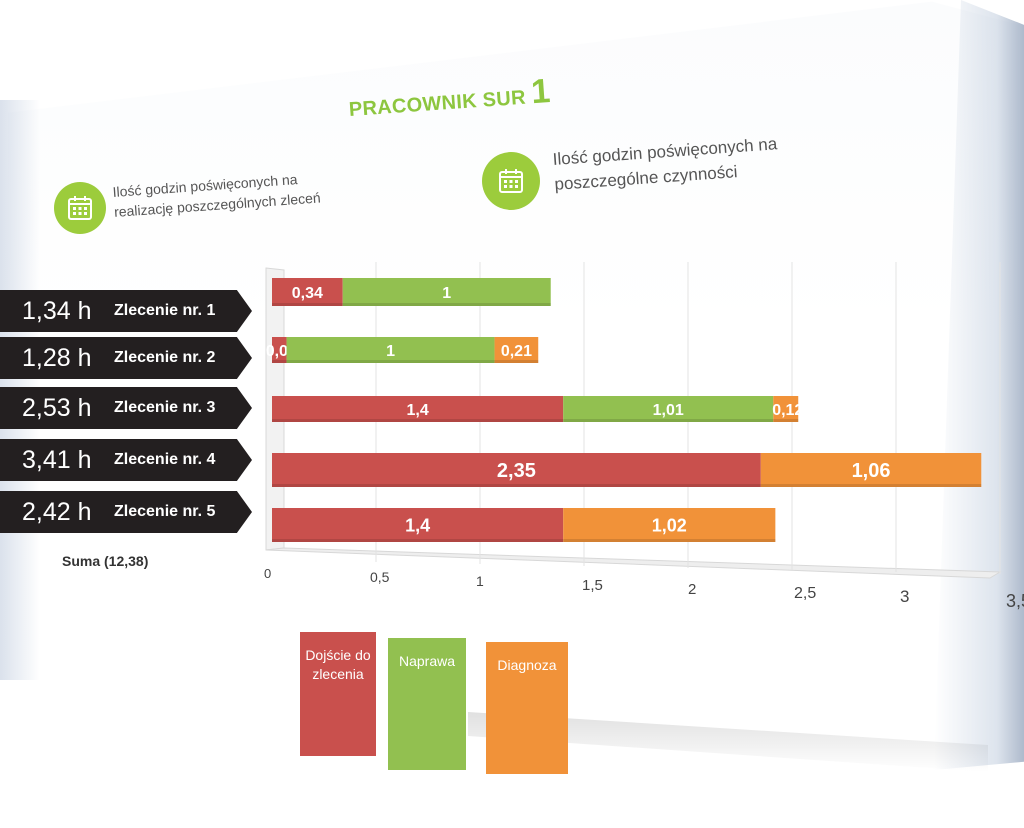  I want to click on order-hours: 1,28 h, so click(57, 357).